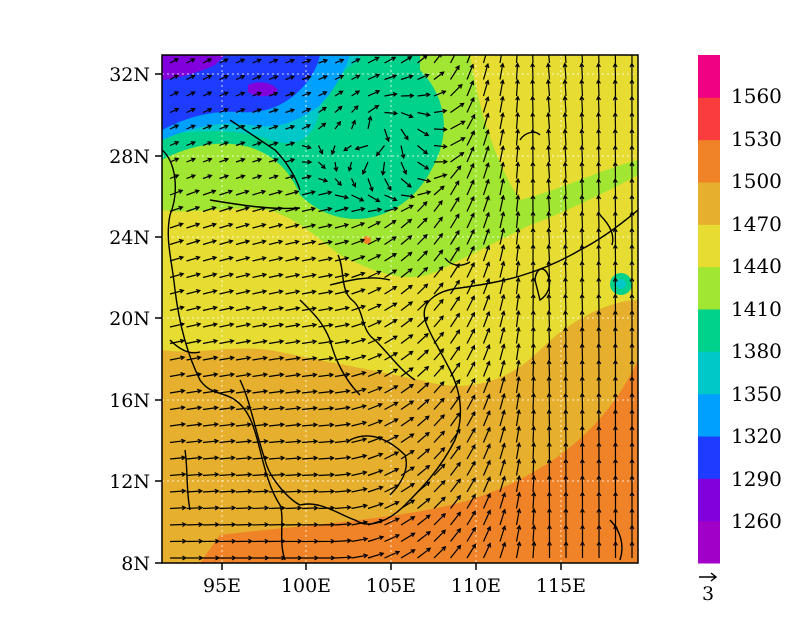 The width and height of the screenshot is (800, 618). Describe the element at coordinates (135, 564) in the screenshot. I see `lat-label-8n: 8N` at that location.